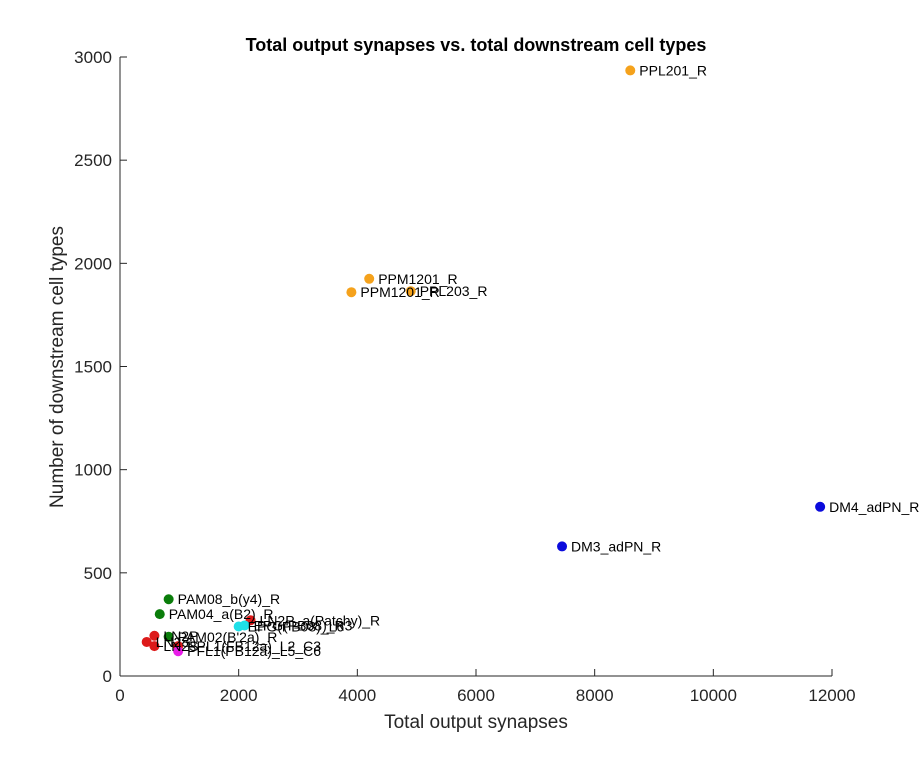  What do you see at coordinates (454, 291) in the screenshot?
I see `data-point-label: PPL203_R` at bounding box center [454, 291].